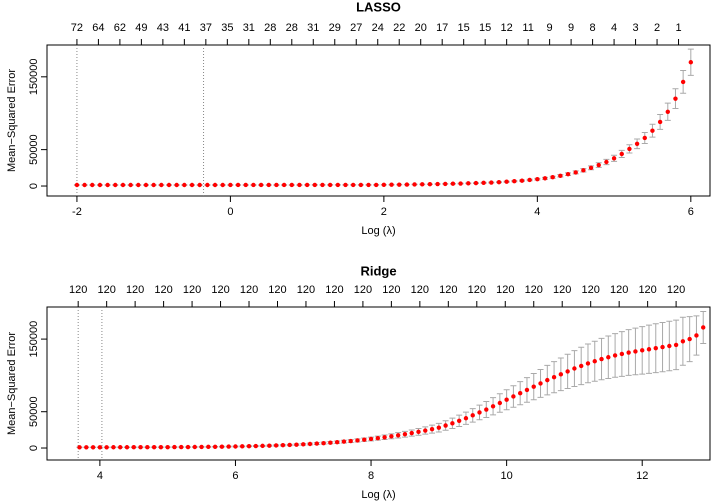 Image resolution: width=718 pixels, height=503 pixels. I want to click on top-tick-label: 35, so click(227, 28).